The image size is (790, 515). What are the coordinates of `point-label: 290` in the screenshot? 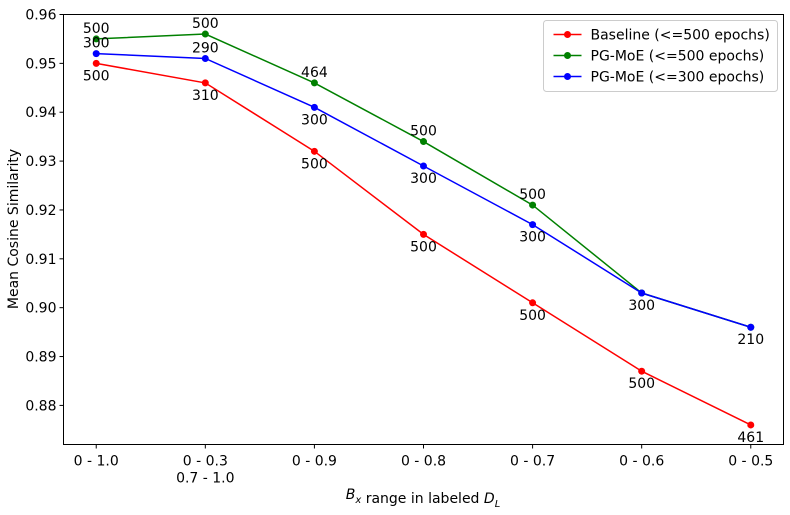 It's located at (205, 48).